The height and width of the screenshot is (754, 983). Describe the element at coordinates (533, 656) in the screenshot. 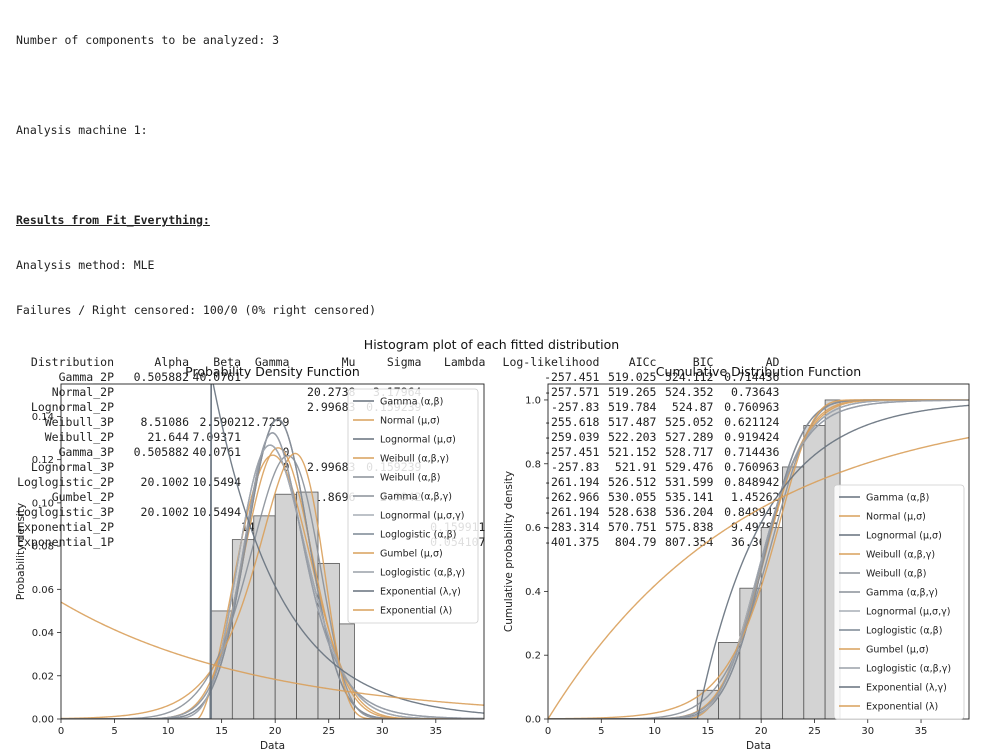

I see `y-tick-label: 0.2` at that location.